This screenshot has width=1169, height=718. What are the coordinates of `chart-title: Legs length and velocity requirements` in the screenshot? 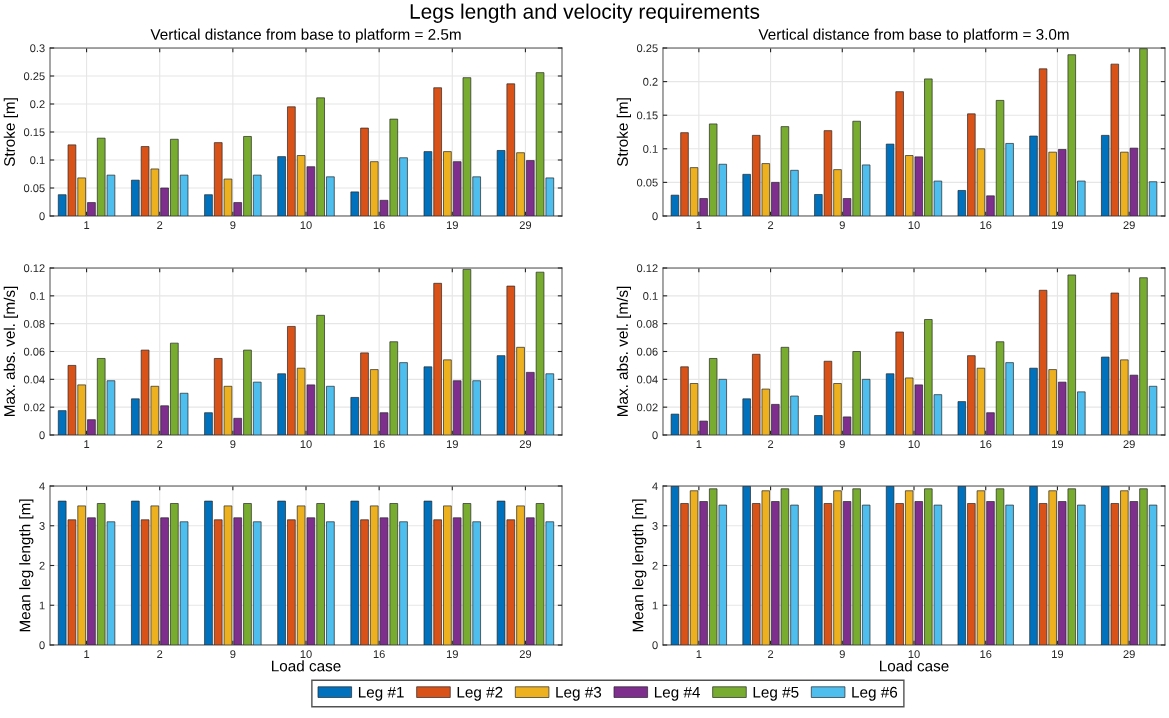 It's located at (585, 13).